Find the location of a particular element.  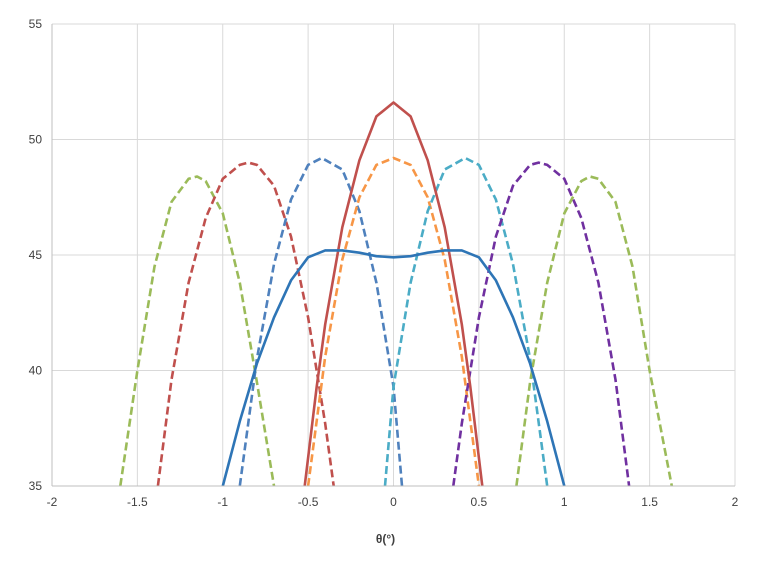

x-tick-label: 1.5 is located at coordinates (649, 502).